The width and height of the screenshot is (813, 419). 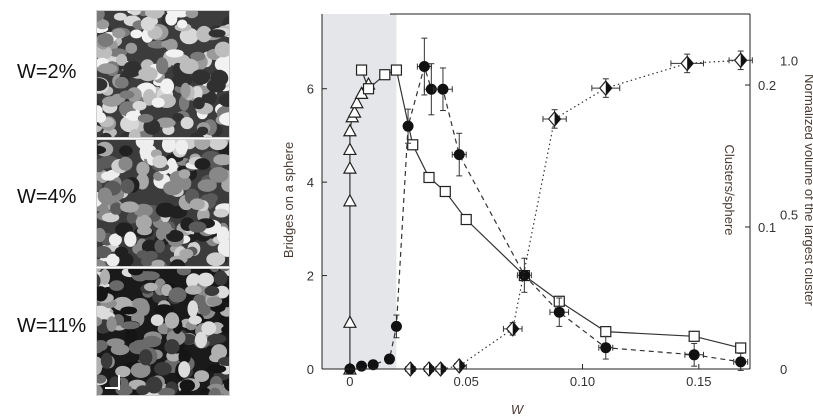 What do you see at coordinates (789, 60) in the screenshot?
I see `y-right-outer-tick-label: 1.0` at bounding box center [789, 60].